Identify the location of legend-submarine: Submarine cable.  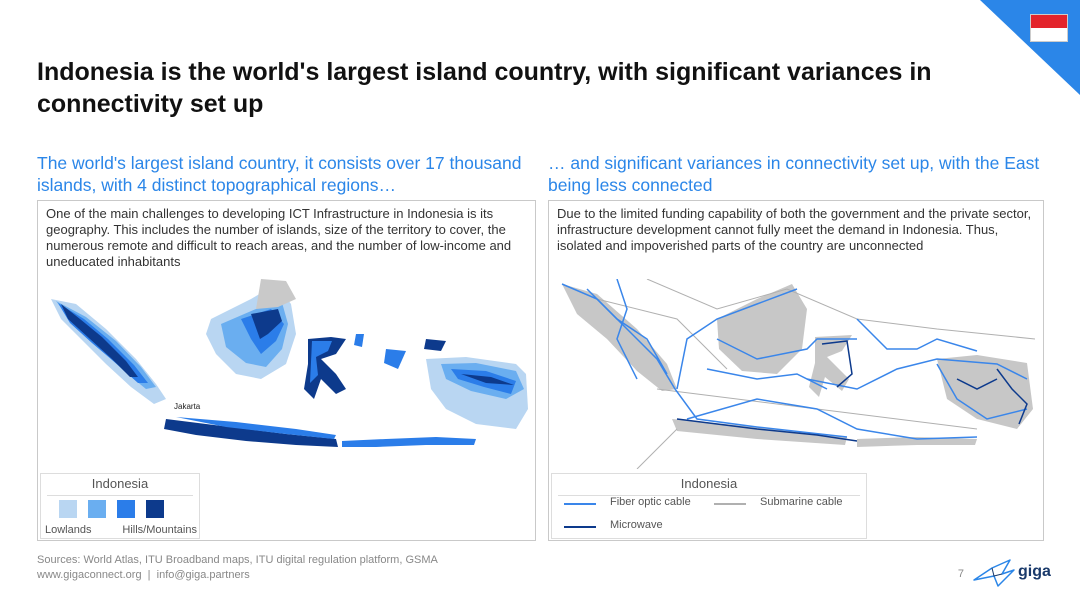
(801, 502).